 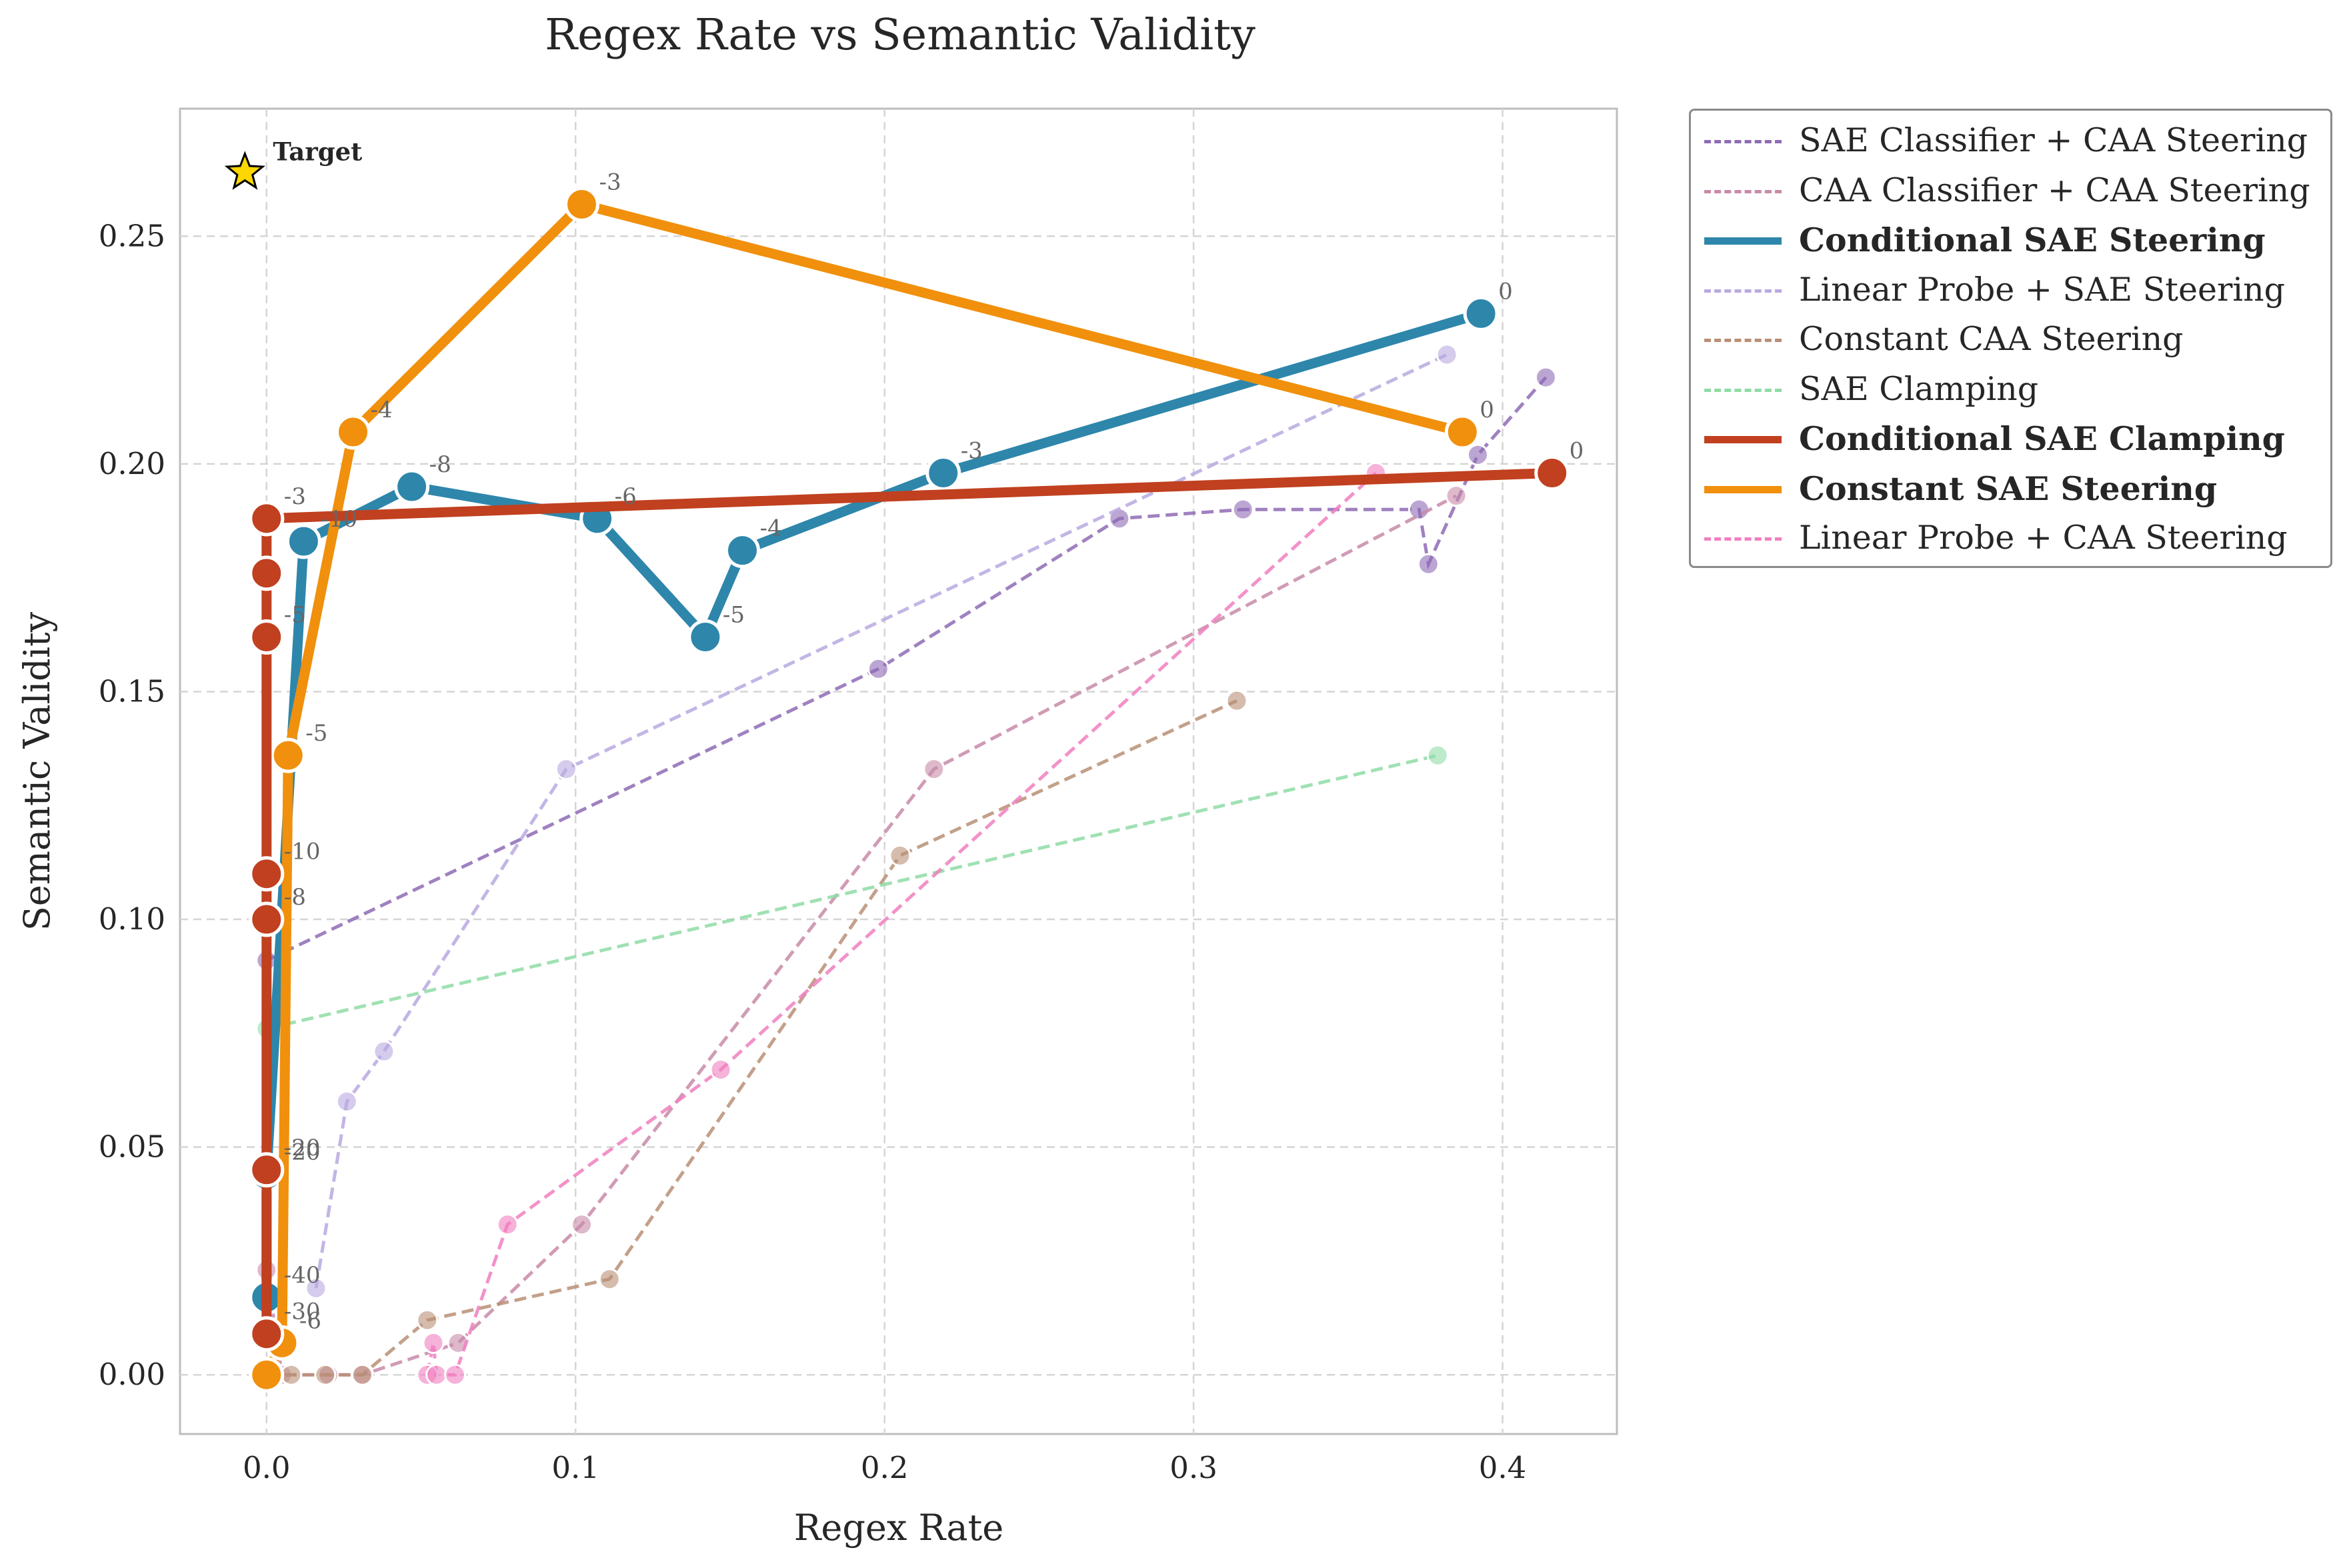 What do you see at coordinates (2054, 190) in the screenshot?
I see `legend-label: CAA Classifier + CAA Steering` at bounding box center [2054, 190].